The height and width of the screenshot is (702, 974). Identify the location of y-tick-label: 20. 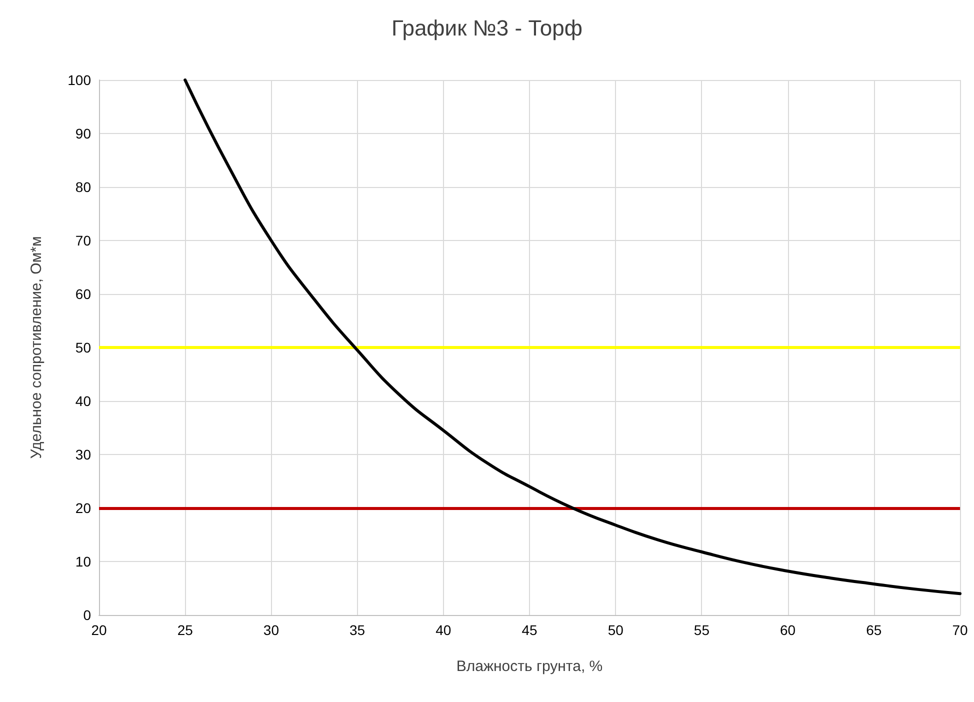
(83, 508).